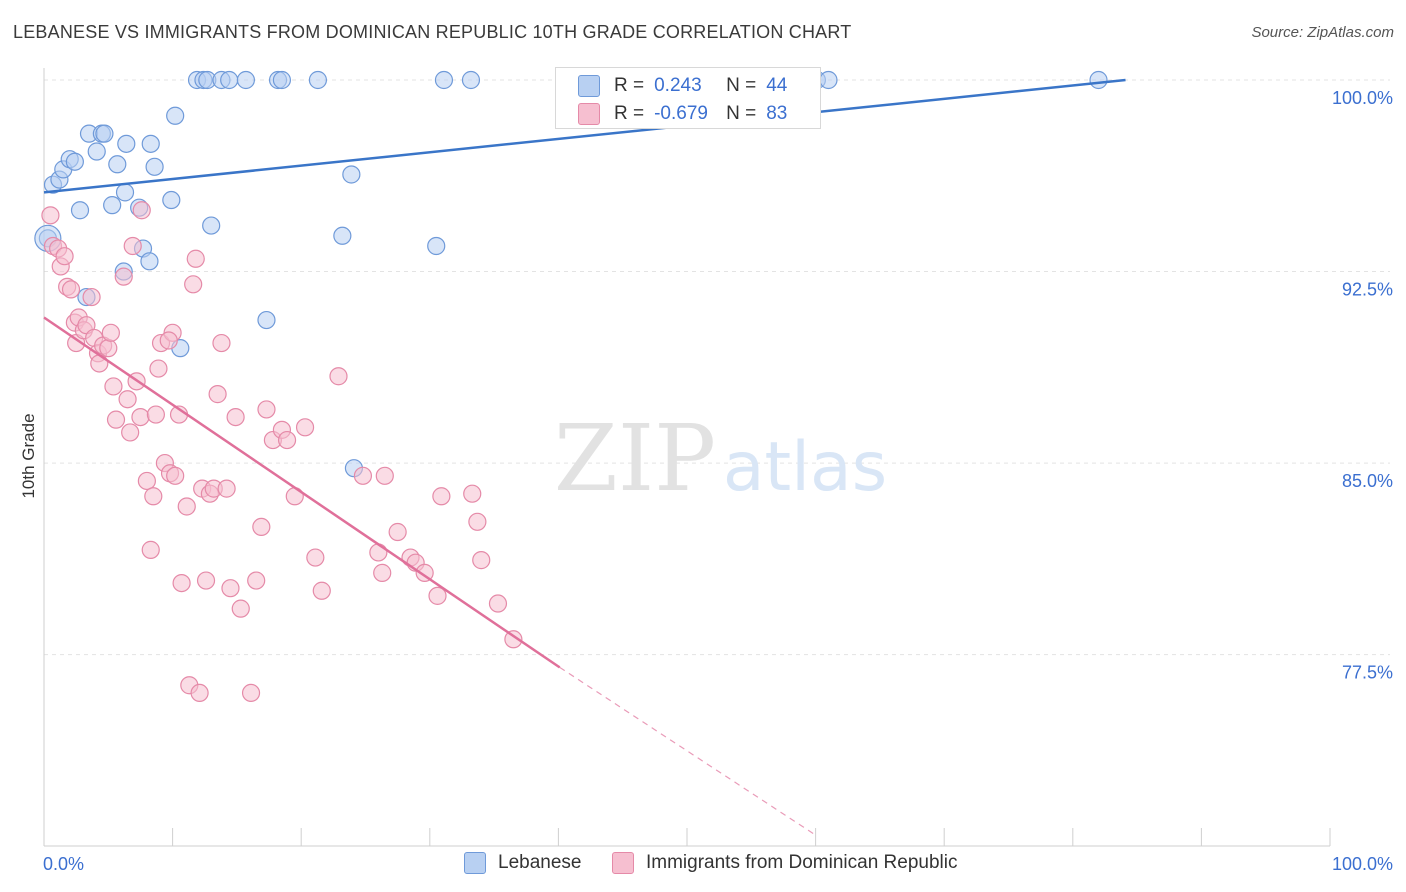 Image resolution: width=1406 pixels, height=892 pixels. What do you see at coordinates (635, 458) in the screenshot?
I see `watermark-zip: ZIP` at bounding box center [635, 458].